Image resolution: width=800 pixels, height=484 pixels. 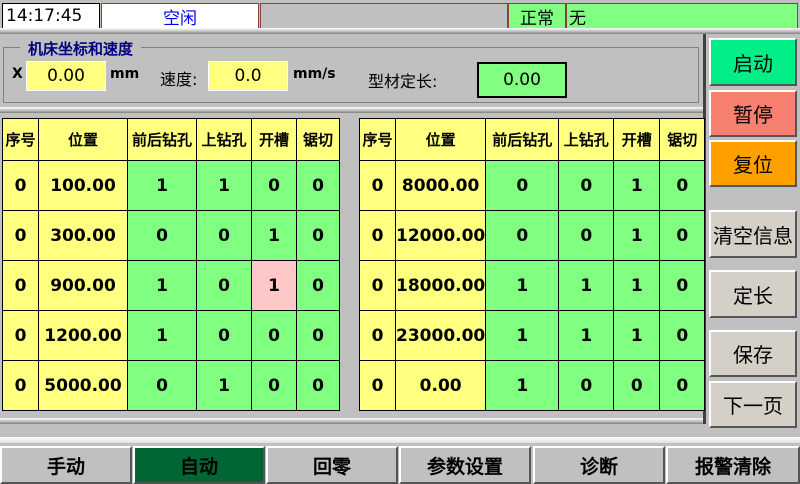 What do you see at coordinates (537, 16) in the screenshot?
I see `health-status: 正常` at bounding box center [537, 16].